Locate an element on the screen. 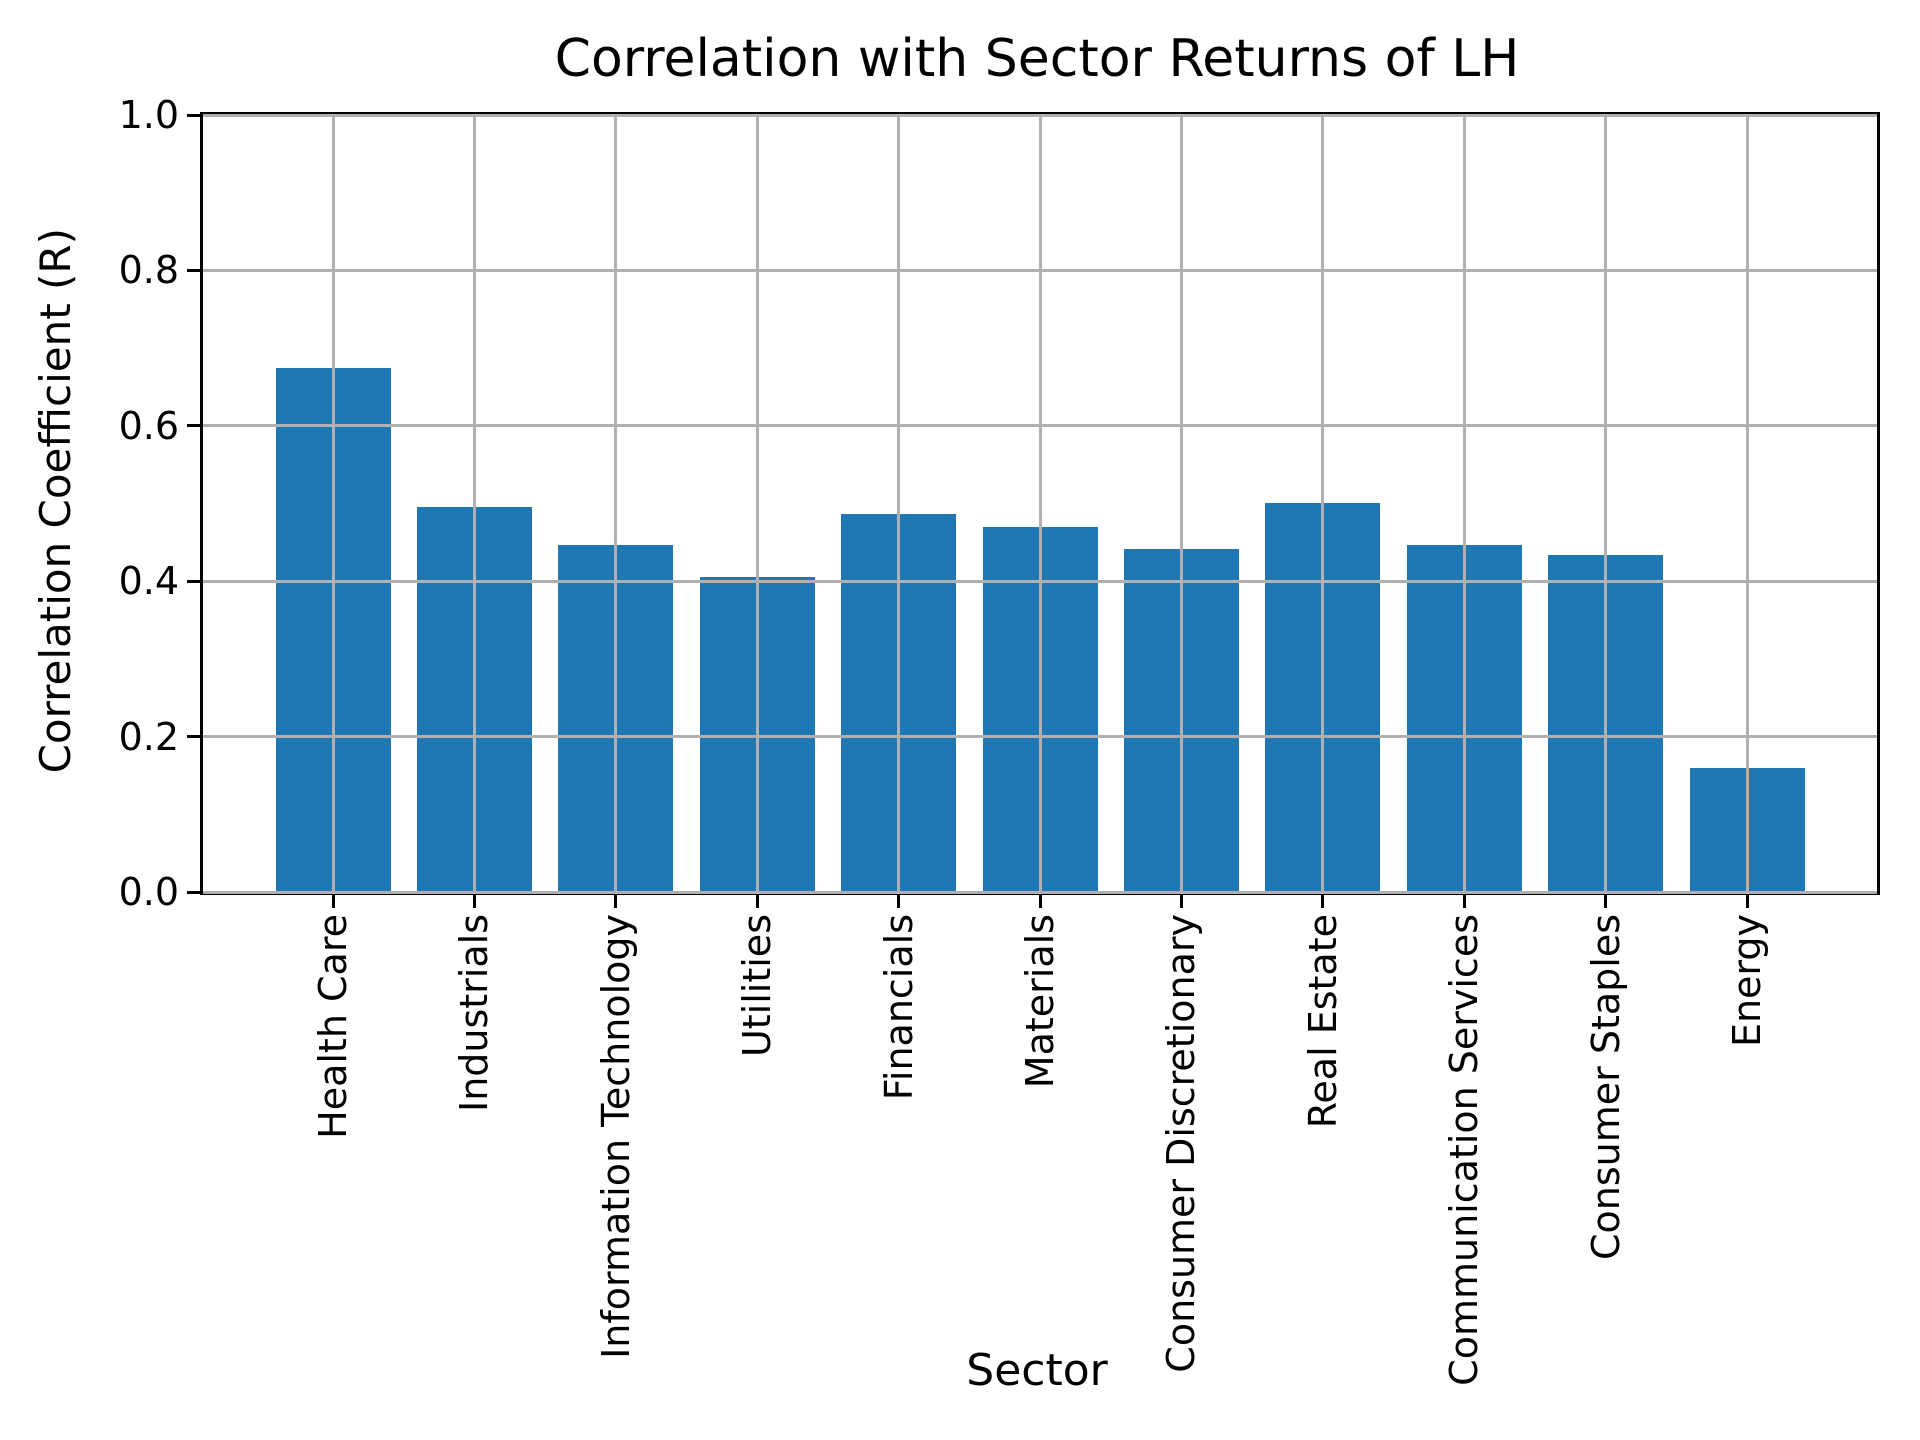  x-tick-label-text: Health Care is located at coordinates (333, 1026).